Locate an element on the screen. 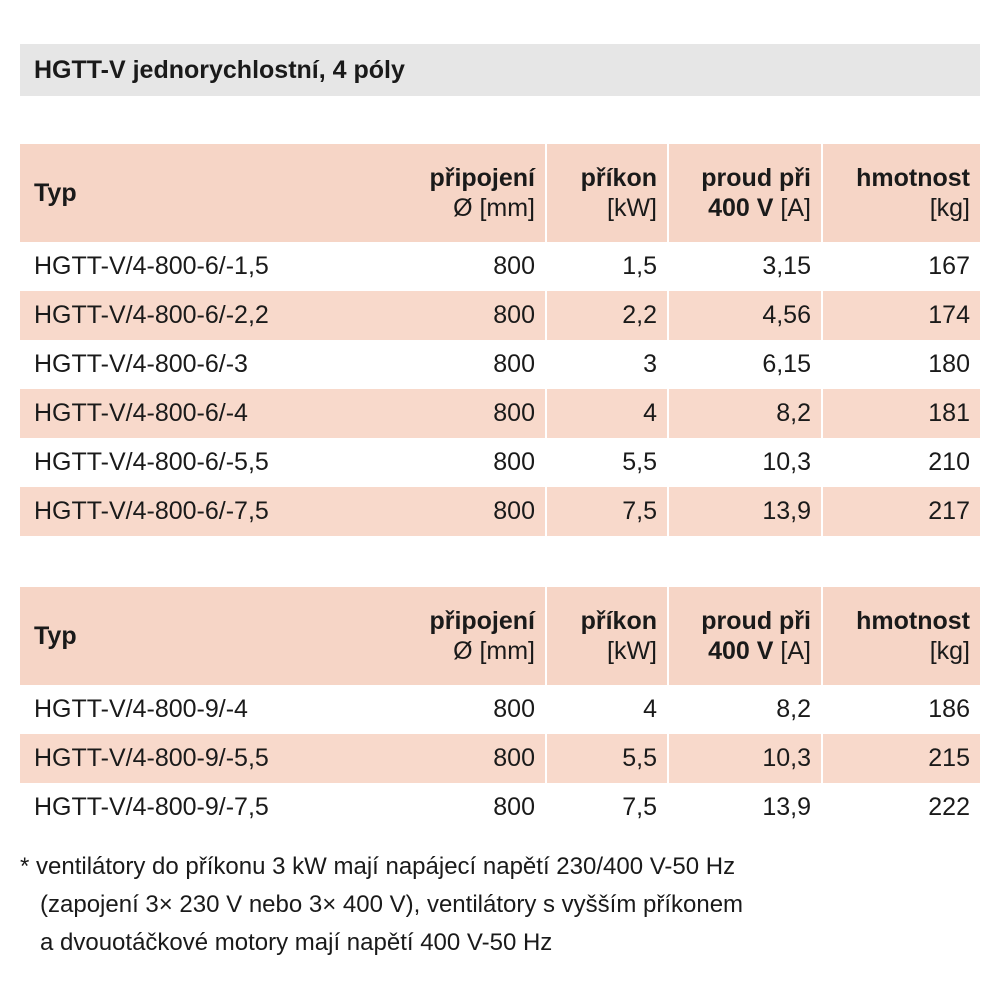 The image size is (1000, 1000). table-row: HGTT-V/4-800-9/-4 800 4 8,2 186 is located at coordinates (500, 709).